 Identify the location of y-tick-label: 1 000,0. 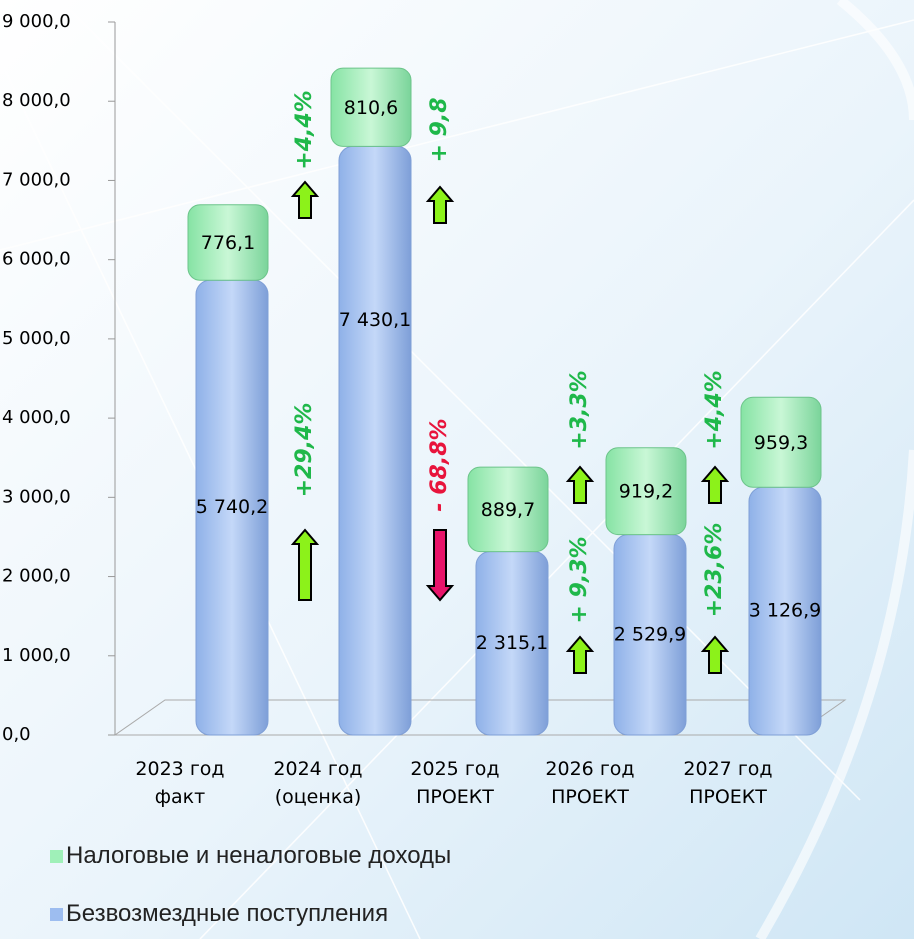
(36, 655).